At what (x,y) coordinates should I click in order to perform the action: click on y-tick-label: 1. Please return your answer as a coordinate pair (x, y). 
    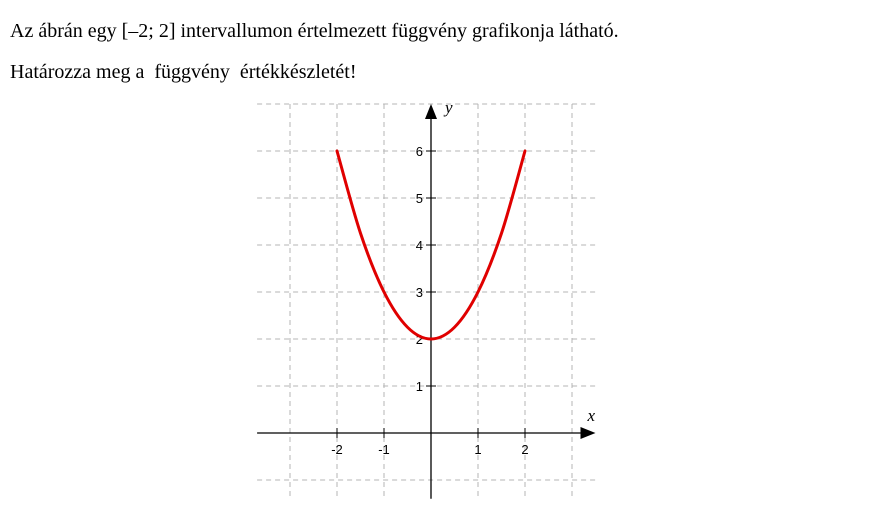
    Looking at the image, I should click on (419, 386).